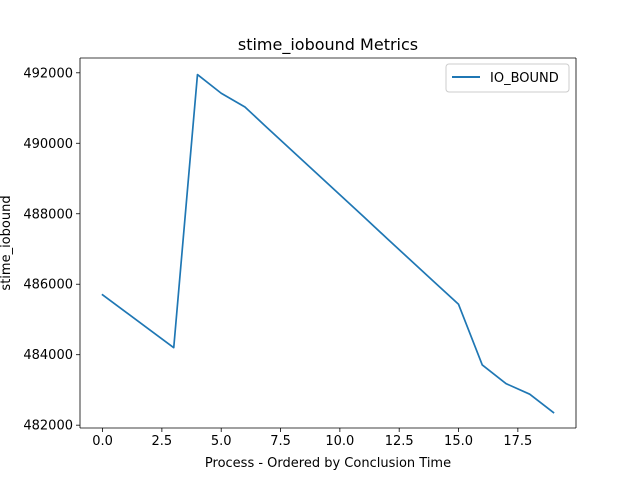  Describe the element at coordinates (524, 78) in the screenshot. I see `legend-label-io-bound: IO_BOUND` at that location.